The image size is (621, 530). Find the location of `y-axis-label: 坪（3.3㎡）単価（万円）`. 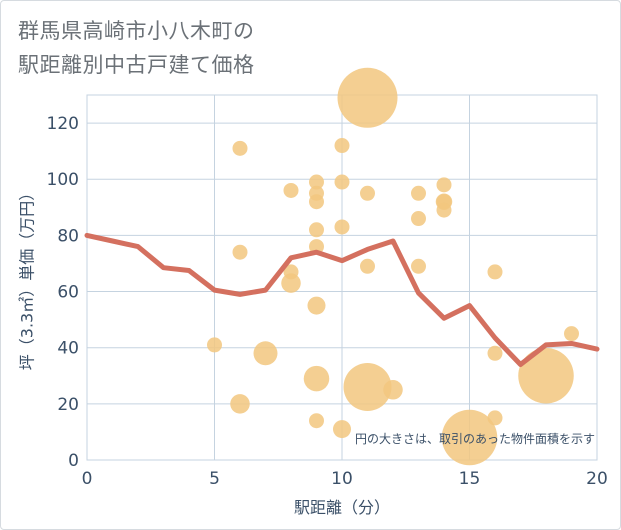

y-axis-label: 坪（3.3㎡）単価（万円） is located at coordinates (27, 277).